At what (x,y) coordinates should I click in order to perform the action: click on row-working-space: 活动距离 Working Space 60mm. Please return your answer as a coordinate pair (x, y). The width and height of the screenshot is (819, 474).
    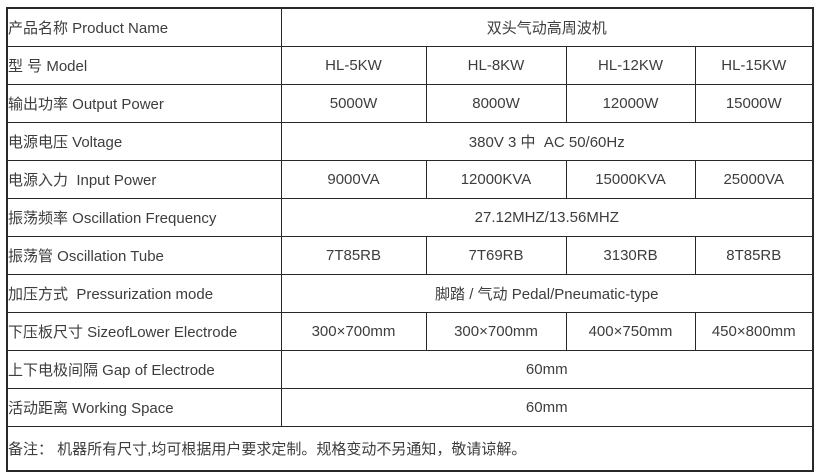
    Looking at the image, I should click on (410, 407).